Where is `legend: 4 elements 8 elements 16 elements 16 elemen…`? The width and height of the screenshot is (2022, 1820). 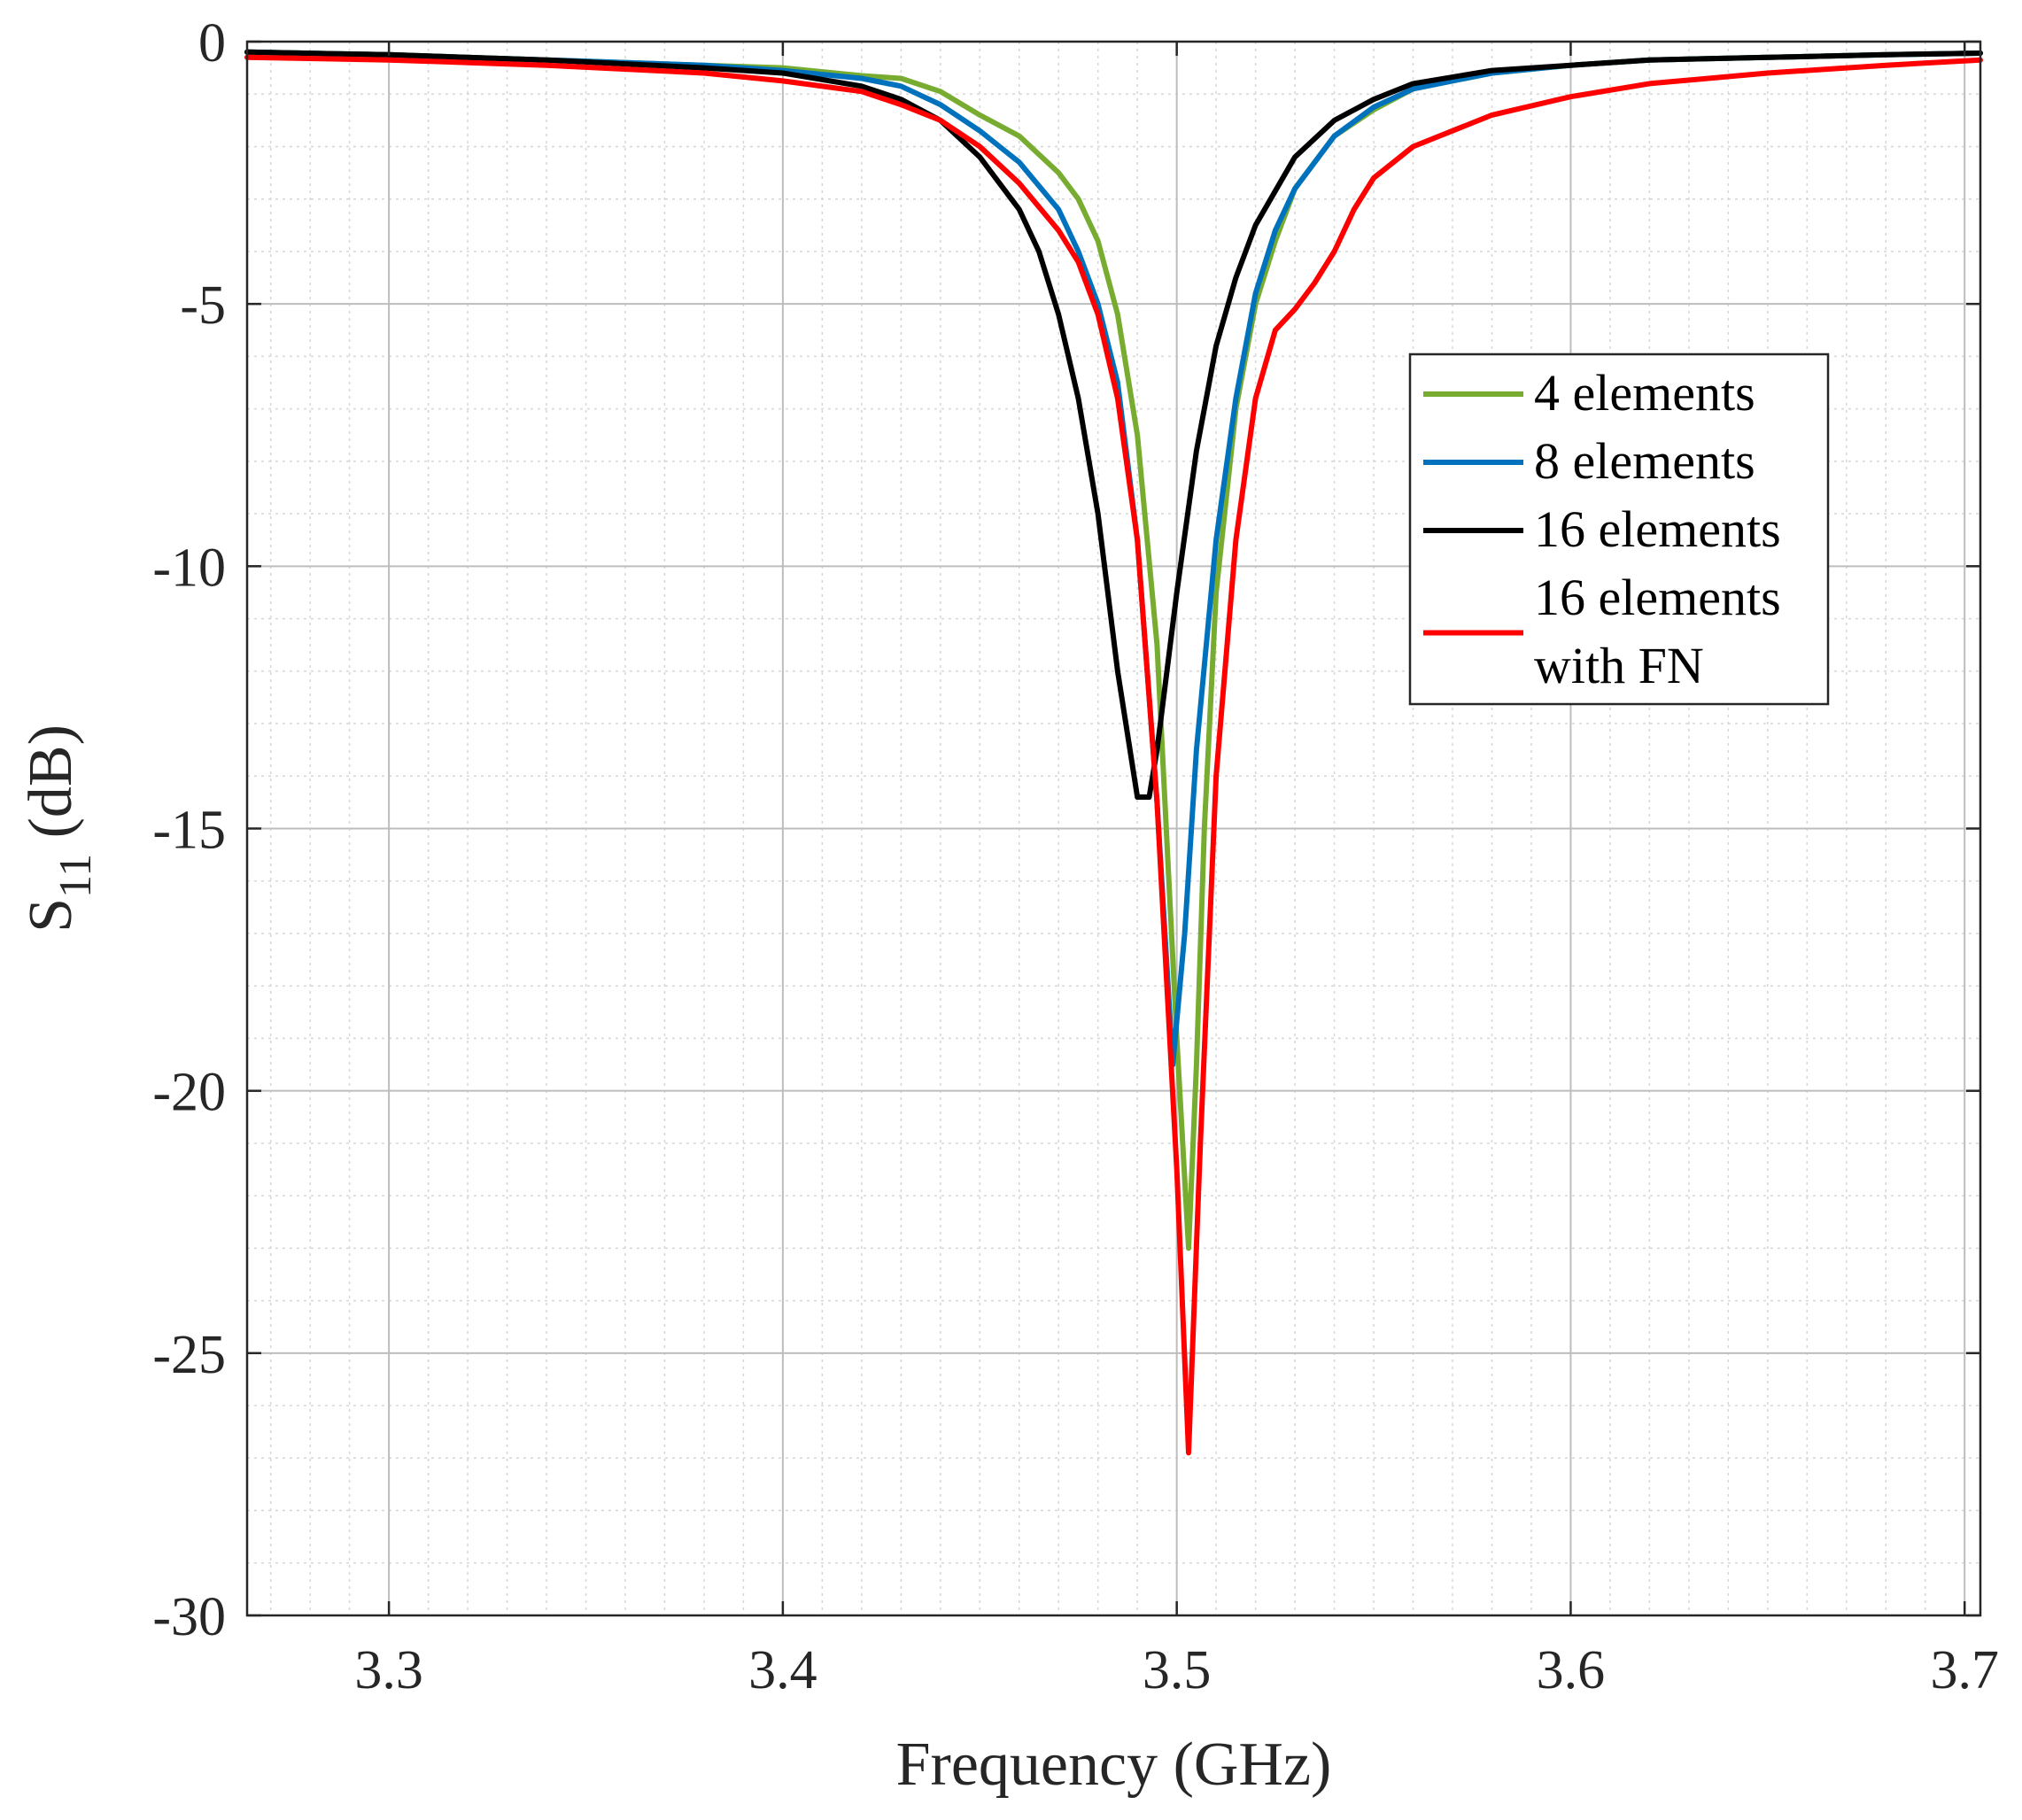
legend: 4 elements 8 elements 16 elements 16 elemen… is located at coordinates (1619, 529).